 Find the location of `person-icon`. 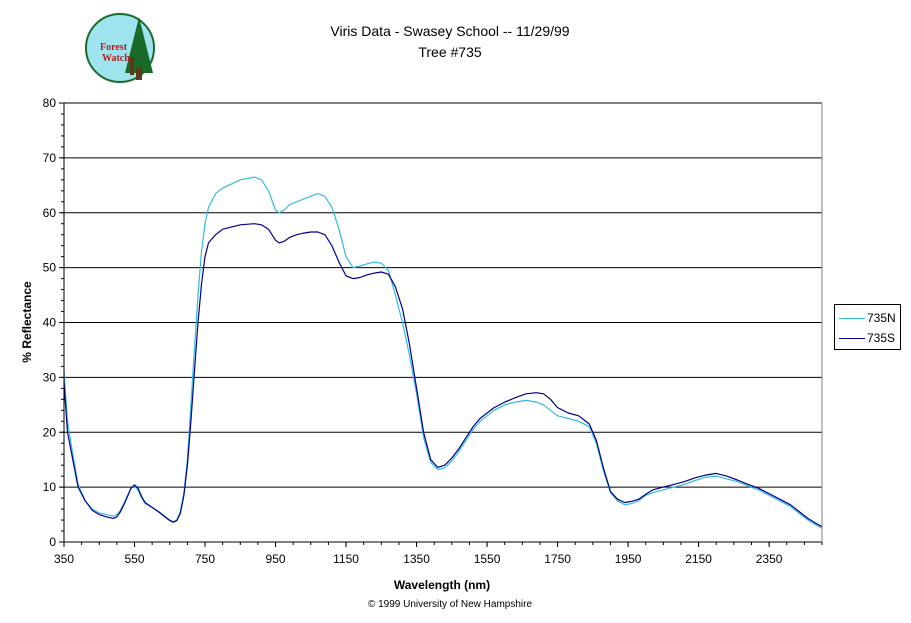

person-icon is located at coordinates (132, 66).